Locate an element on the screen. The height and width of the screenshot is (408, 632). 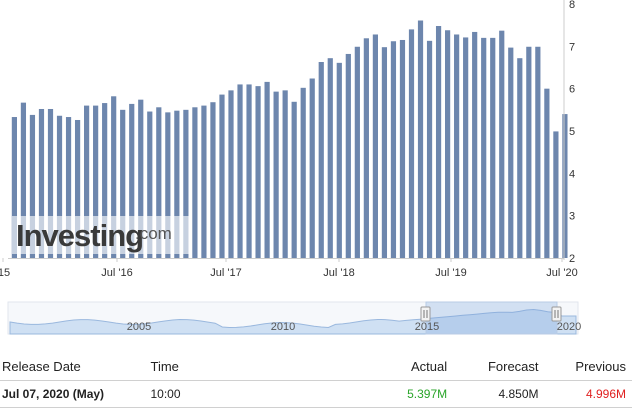
navigator-left-handle is located at coordinates (425, 314).